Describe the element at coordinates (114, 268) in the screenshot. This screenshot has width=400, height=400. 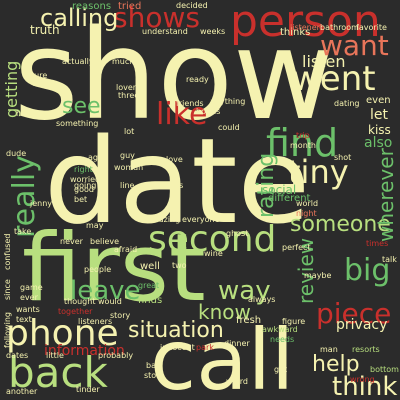
I see `word-first: first` at that location.